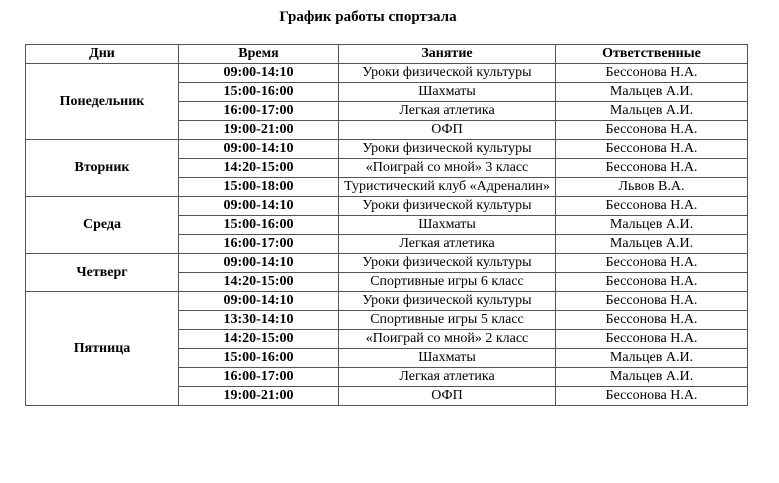  What do you see at coordinates (368, 17) in the screenshot?
I see `document-title: График работы спортзала` at bounding box center [368, 17].